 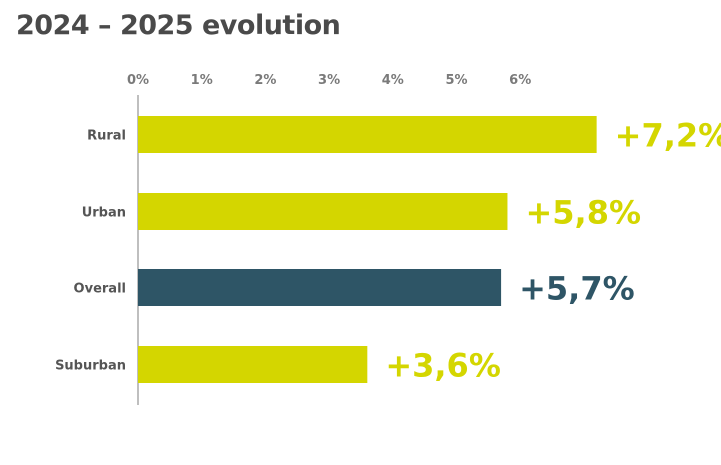 I want to click on data-label: +5,7%, so click(x=577, y=289).